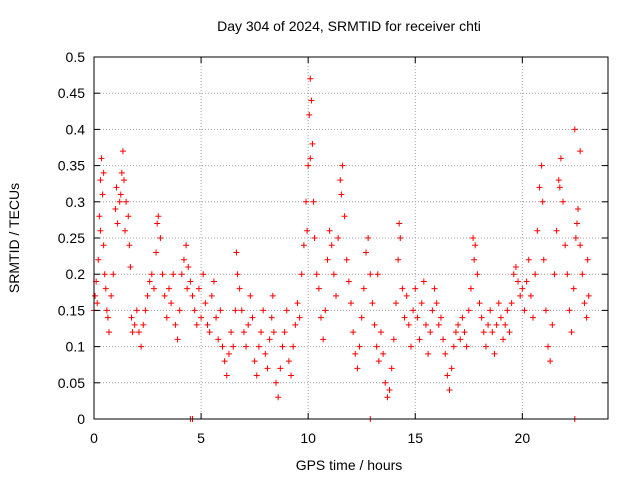 This screenshot has width=640, height=480. Describe the element at coordinates (523, 438) in the screenshot. I see `x-tick-label: 20` at that location.